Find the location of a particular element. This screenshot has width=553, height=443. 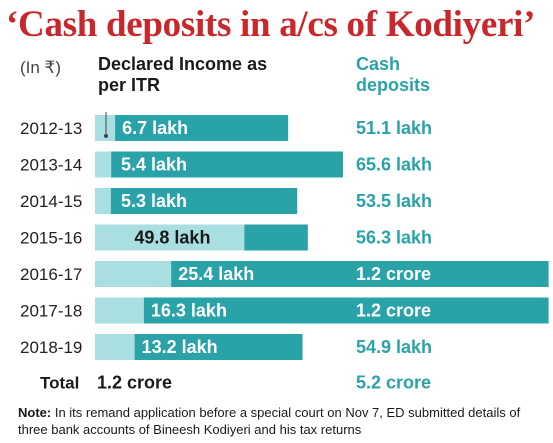

income-value-label: 16.3 lakh is located at coordinates (189, 311).